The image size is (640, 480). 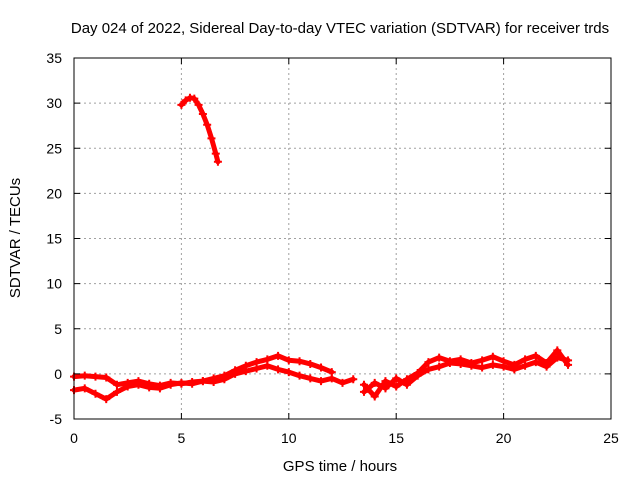 What do you see at coordinates (611, 438) in the screenshot?
I see `x-tick-label: 25` at bounding box center [611, 438].